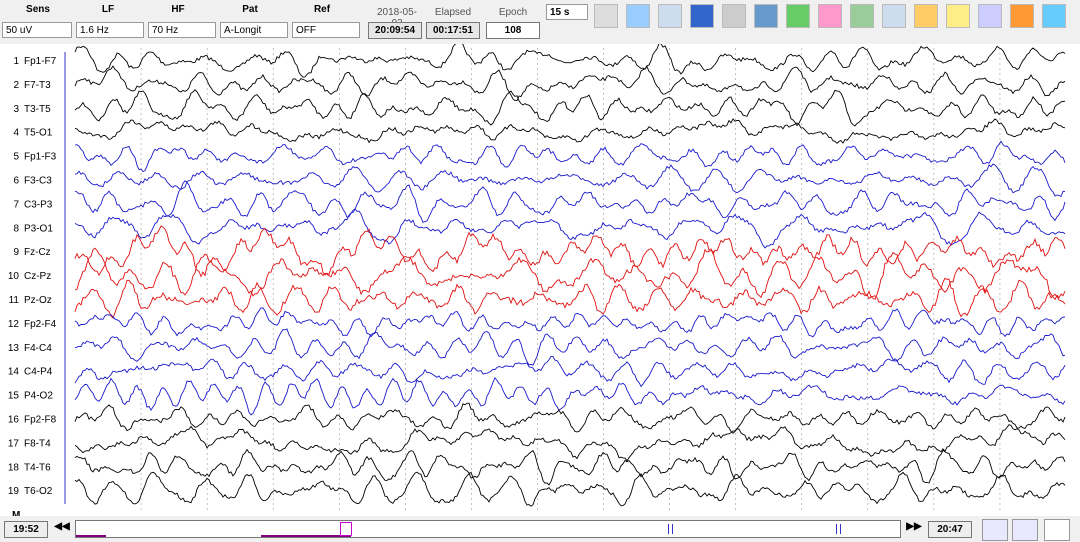 The image size is (1080, 542). Describe the element at coordinates (37, 467) in the screenshot. I see `channel-label: T4-T6` at that location.